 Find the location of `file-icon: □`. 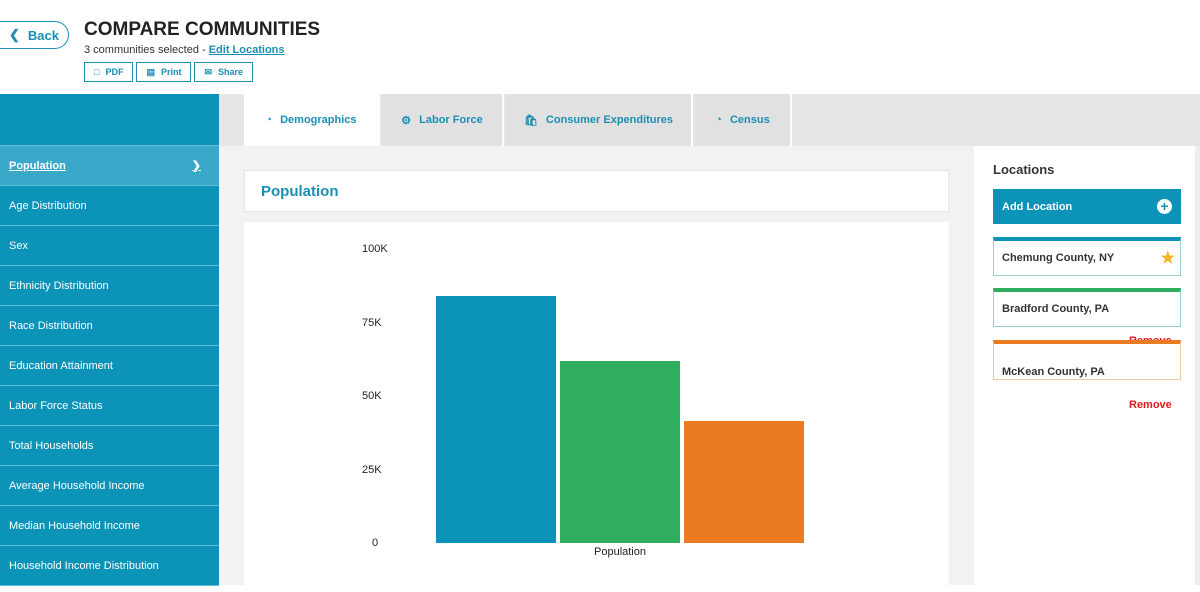

file-icon: □ is located at coordinates (97, 72).